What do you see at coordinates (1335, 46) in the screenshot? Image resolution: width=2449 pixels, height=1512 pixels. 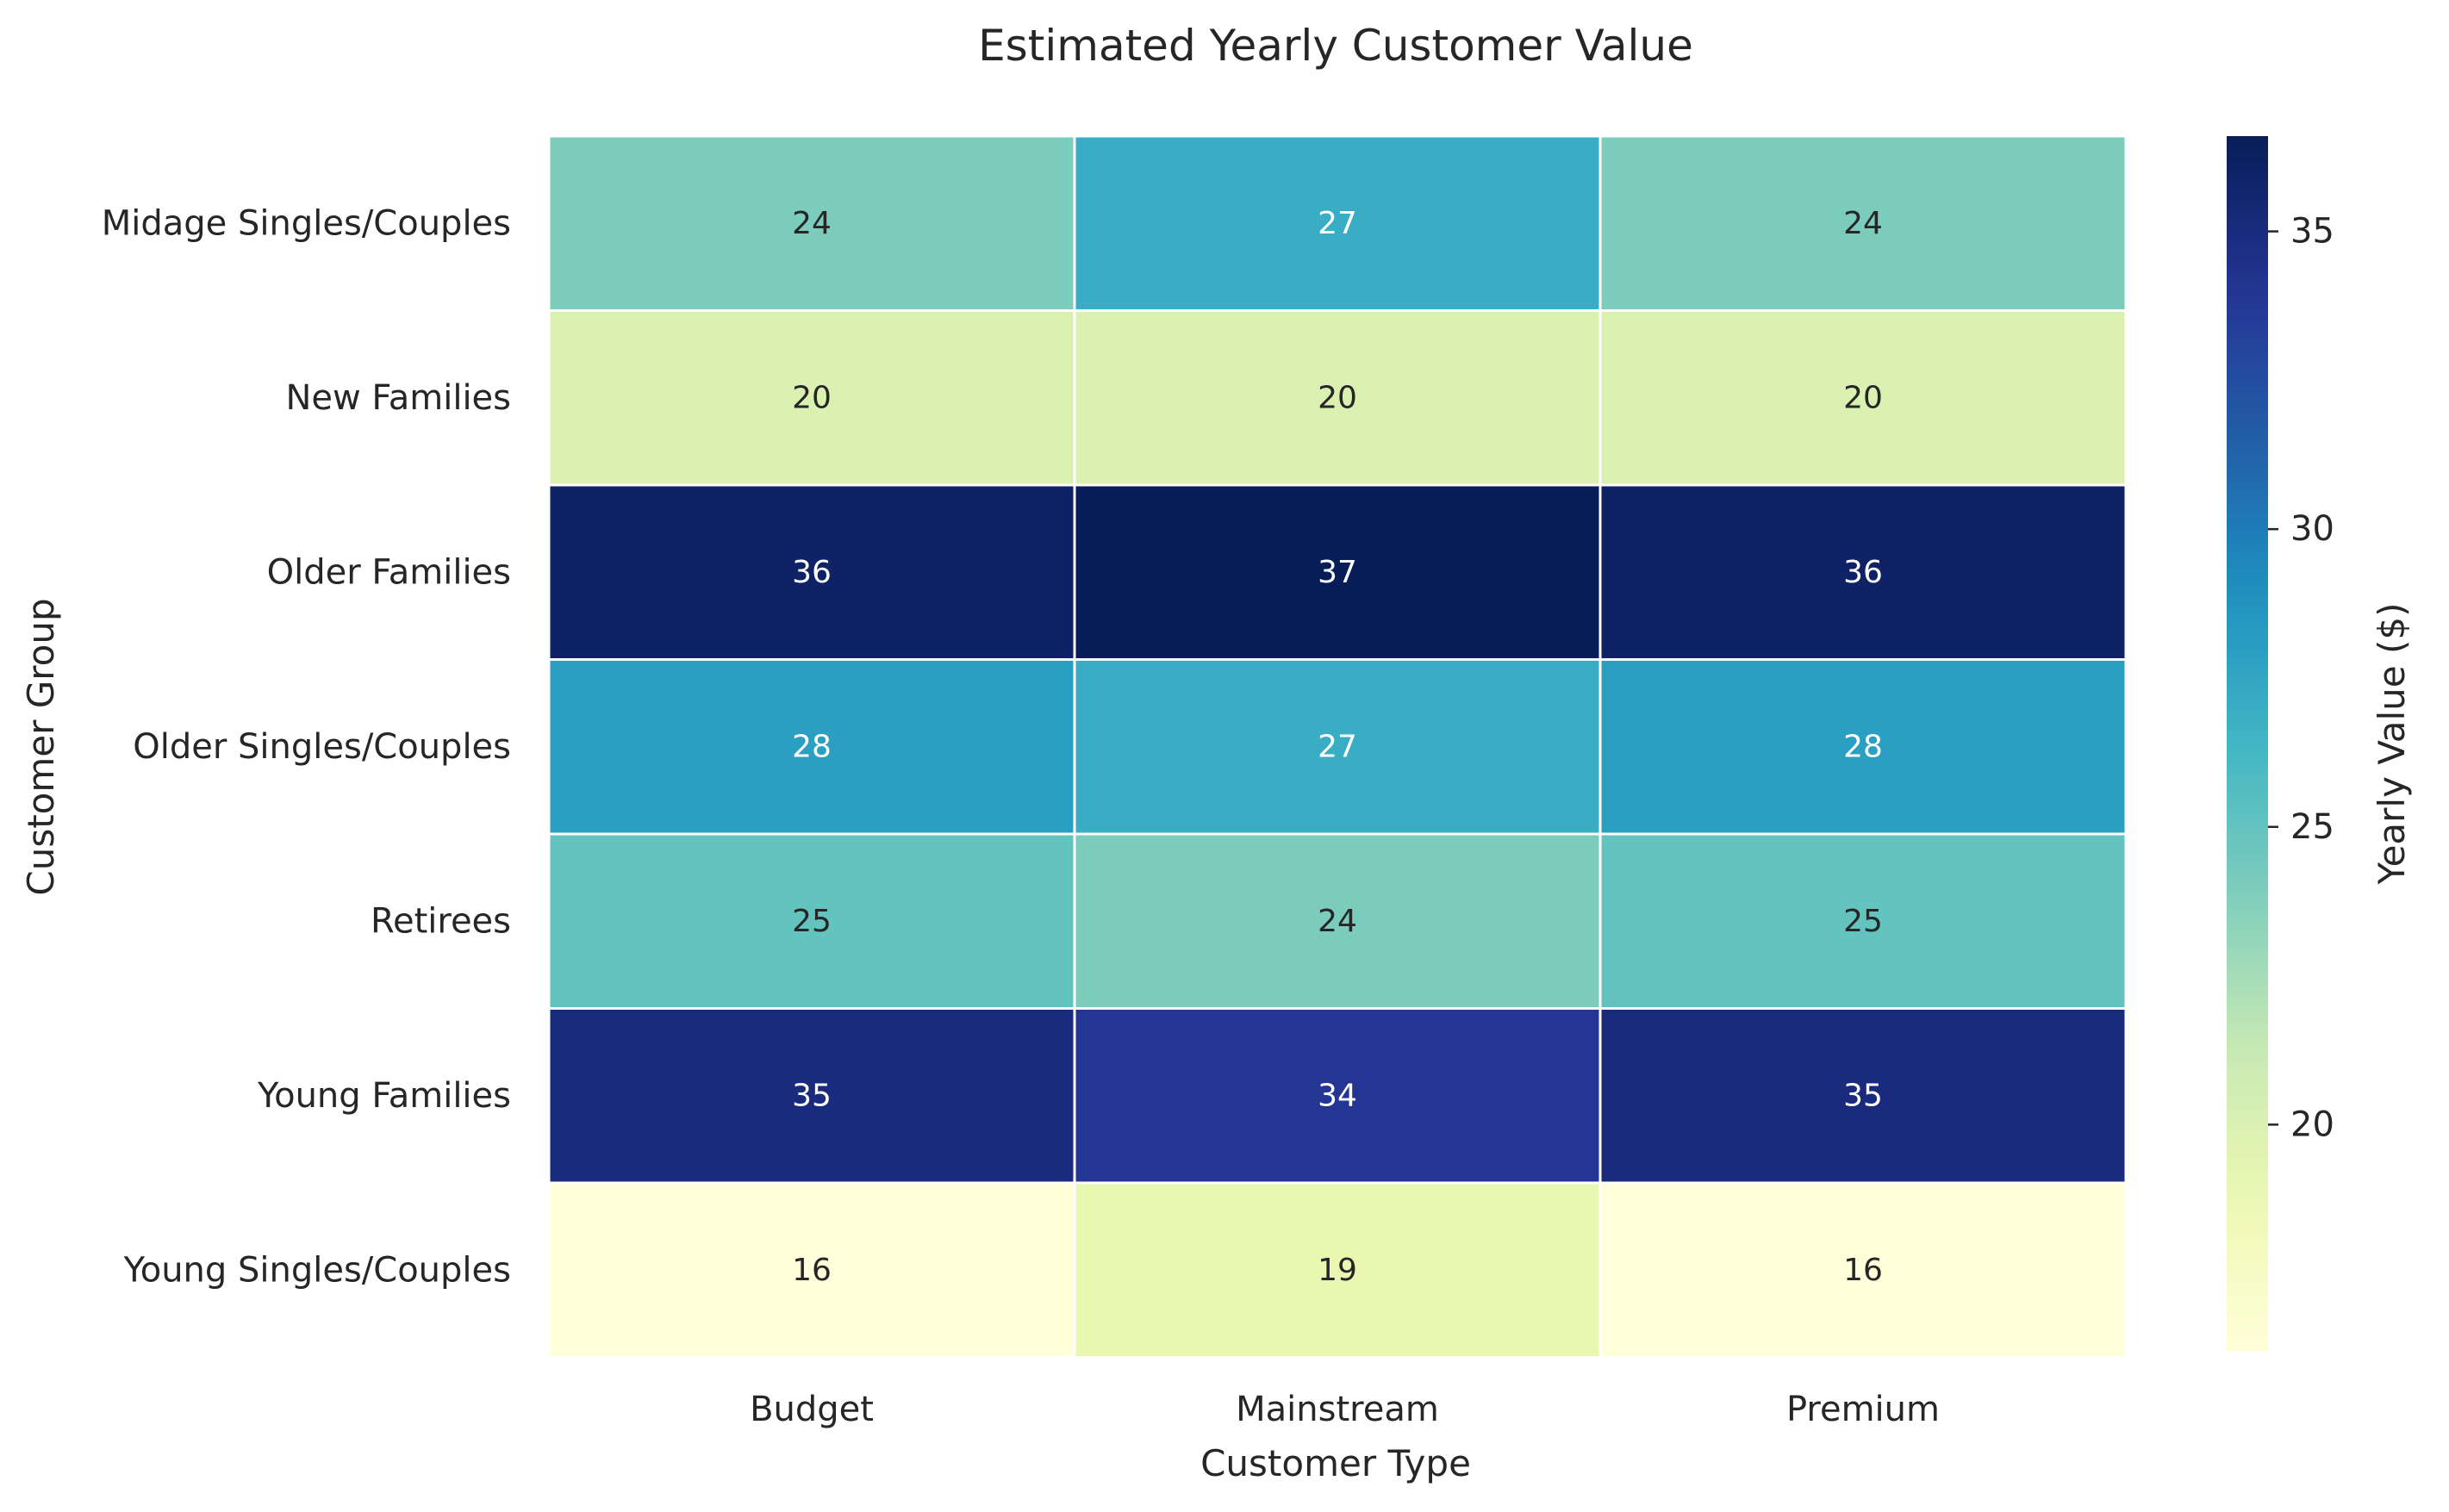 I see `chart-title: Estimated Yearly Customer Value` at bounding box center [1335, 46].